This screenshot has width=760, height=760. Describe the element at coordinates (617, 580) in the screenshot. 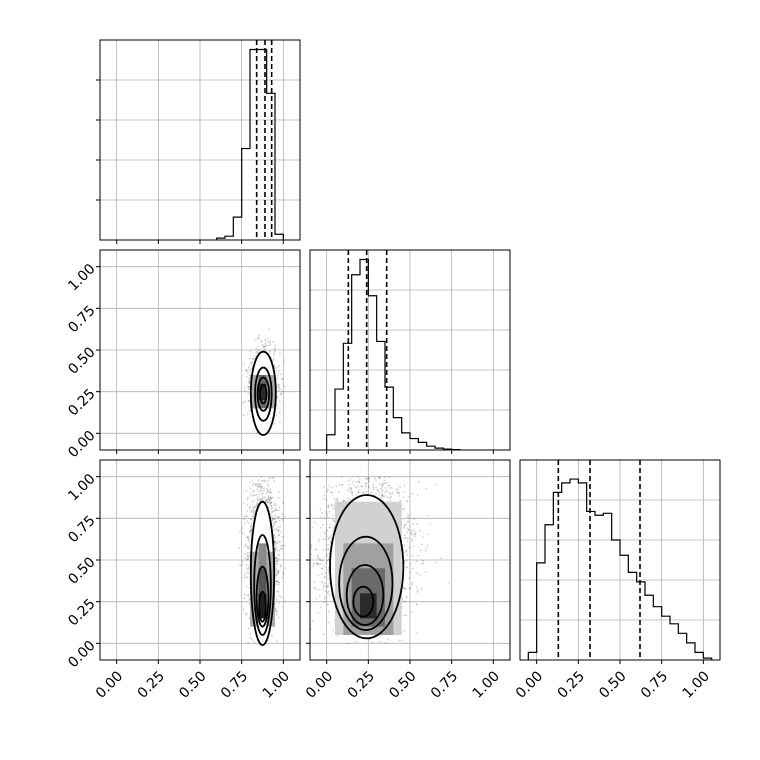

I see `histogram-panel-2: 0.00 0.25 0.50 0.75 1.00` at that location.